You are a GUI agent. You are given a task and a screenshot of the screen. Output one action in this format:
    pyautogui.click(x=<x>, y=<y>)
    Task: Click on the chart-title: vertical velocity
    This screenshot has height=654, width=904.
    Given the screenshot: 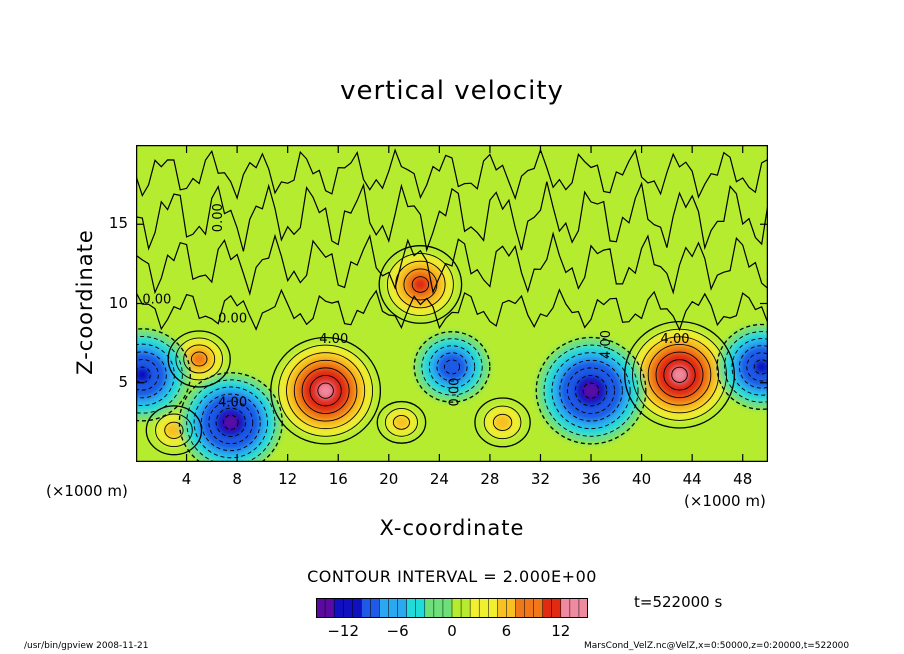 What is the action you would take?
    pyautogui.click(x=452, y=91)
    